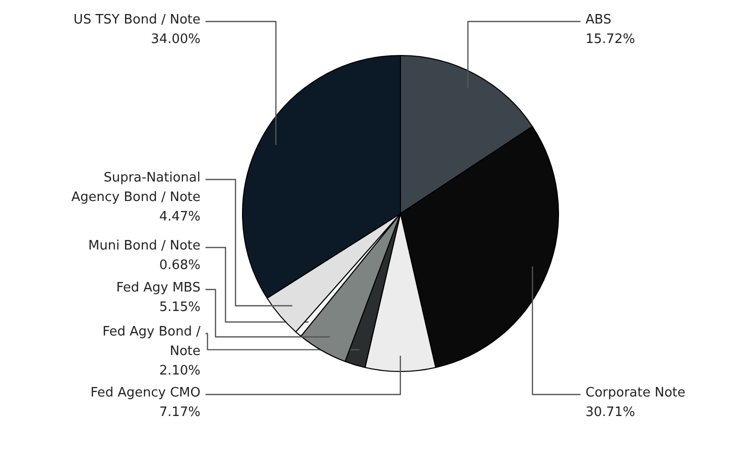  I want to click on slice-label: ABS, so click(599, 20).